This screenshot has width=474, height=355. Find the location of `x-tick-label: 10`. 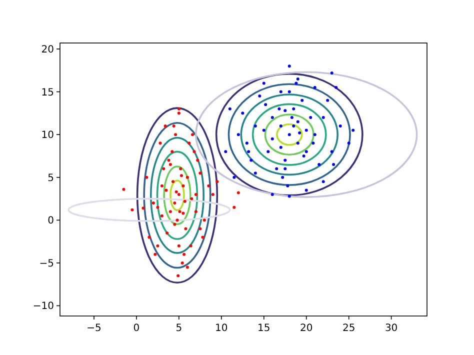

x-tick-label: 10 is located at coordinates (221, 328).